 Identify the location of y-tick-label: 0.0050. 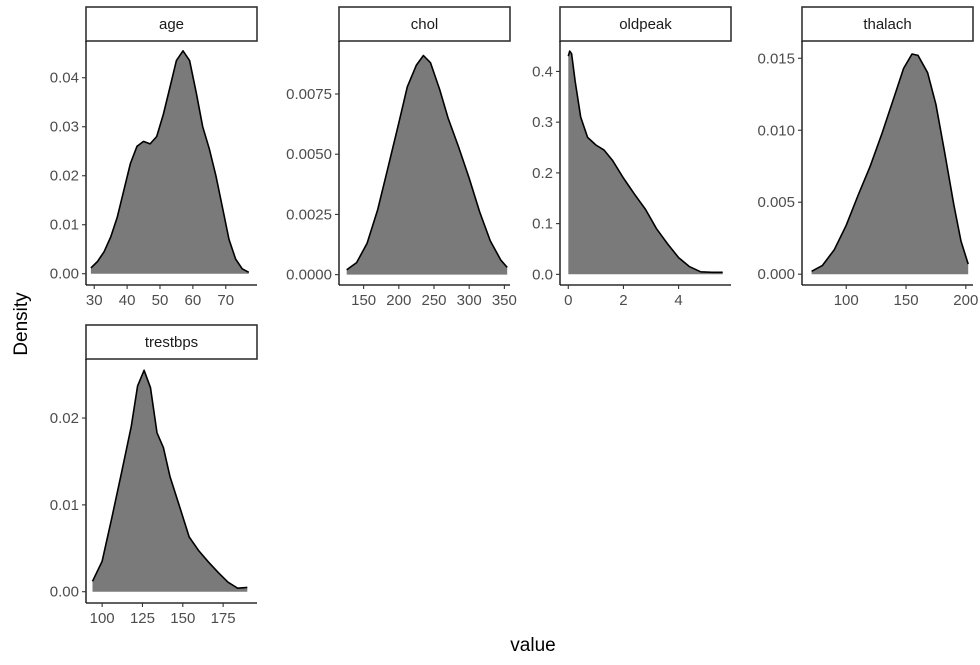
(309, 154).